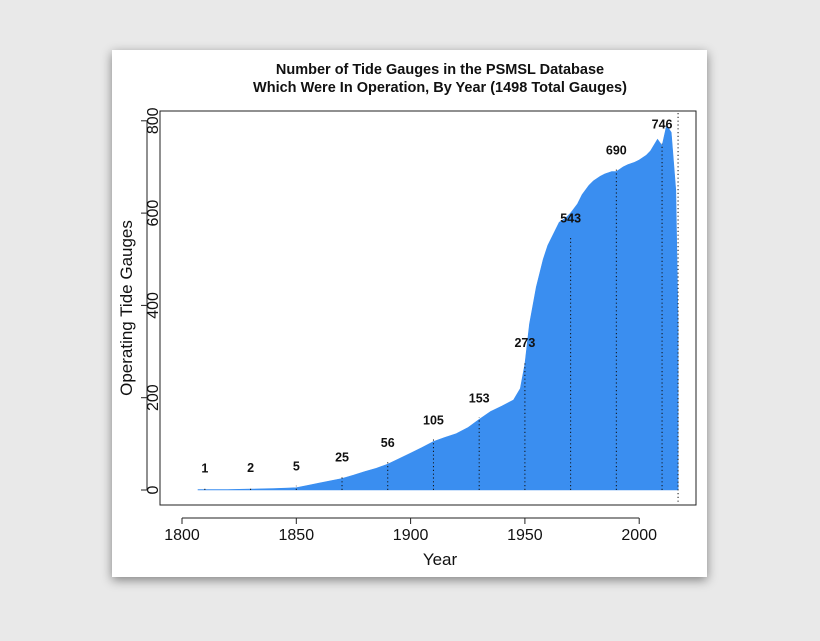  I want to click on y-tick-label-0: 0, so click(153, 489).